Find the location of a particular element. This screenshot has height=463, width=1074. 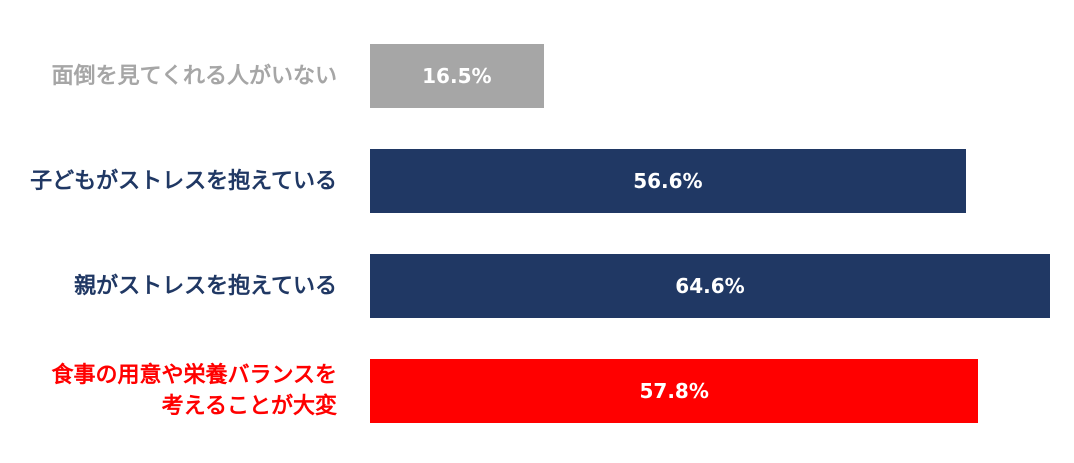

category-label: 食事の用意や栄養バランスを 考えることが大変 is located at coordinates (194, 391).